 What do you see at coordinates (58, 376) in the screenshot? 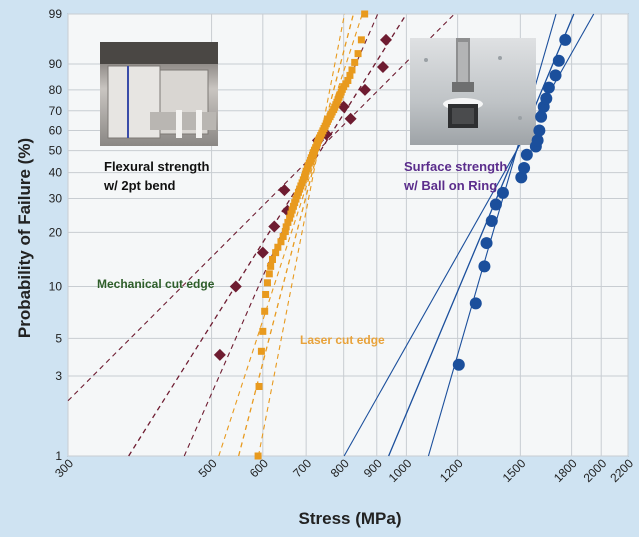
I see `y-tick-label: 3` at bounding box center [58, 376].